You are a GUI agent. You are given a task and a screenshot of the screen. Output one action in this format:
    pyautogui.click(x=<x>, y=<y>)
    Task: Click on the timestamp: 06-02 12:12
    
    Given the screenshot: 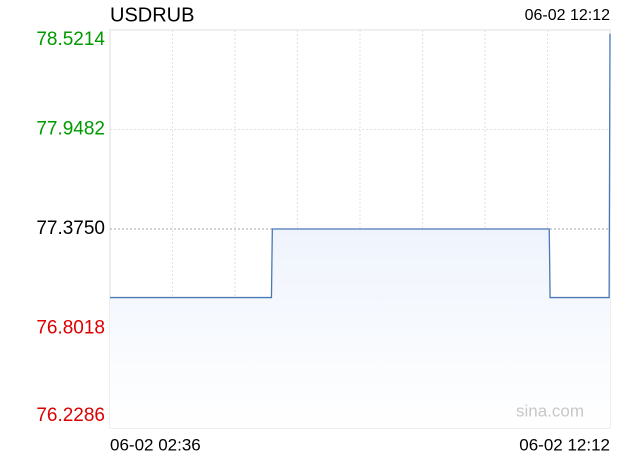 What is the action you would take?
    pyautogui.click(x=568, y=15)
    